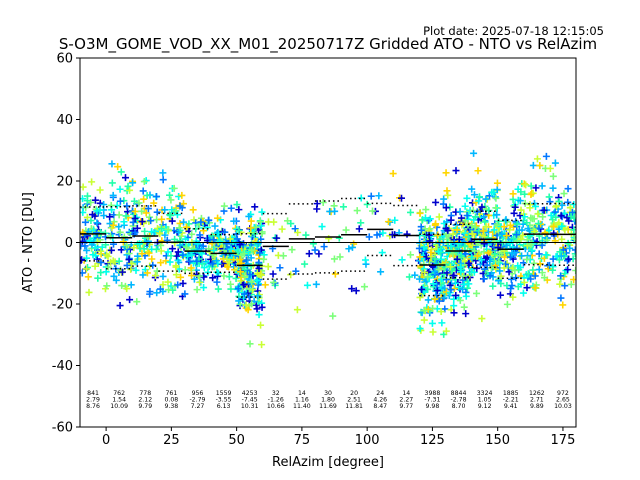  What do you see at coordinates (145, 393) in the screenshot?
I see `bin-stat-label: 778` at bounding box center [145, 393].